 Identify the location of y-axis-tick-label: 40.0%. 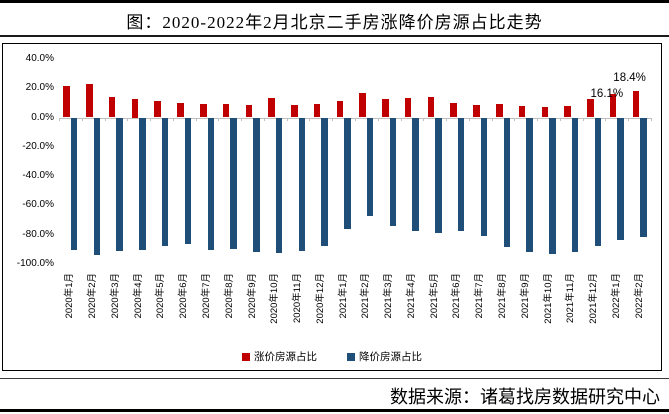
(39, 58).